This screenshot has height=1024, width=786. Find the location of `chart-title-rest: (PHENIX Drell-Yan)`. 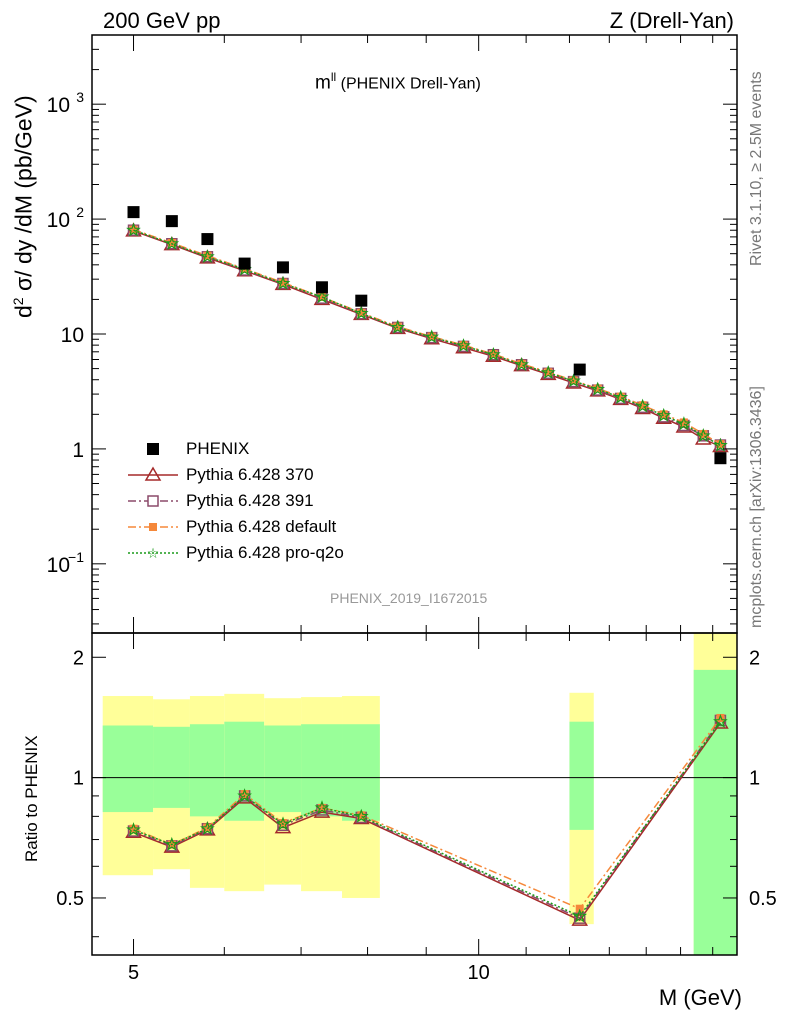

chart-title-rest: (PHENIX Drell-Yan) is located at coordinates (408, 84).